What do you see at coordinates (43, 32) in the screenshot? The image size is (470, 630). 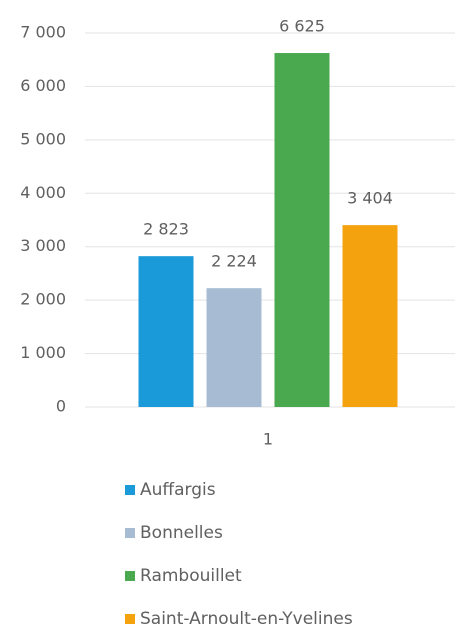 I see `y-tick-label: 7 000` at bounding box center [43, 32].